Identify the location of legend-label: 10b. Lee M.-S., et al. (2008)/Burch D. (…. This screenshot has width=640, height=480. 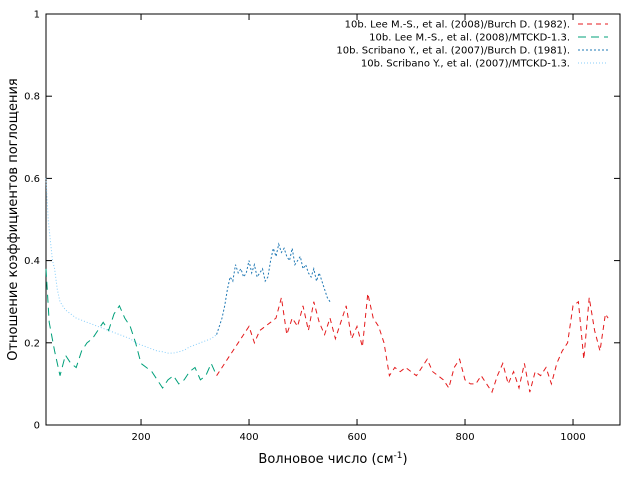
(457, 25).